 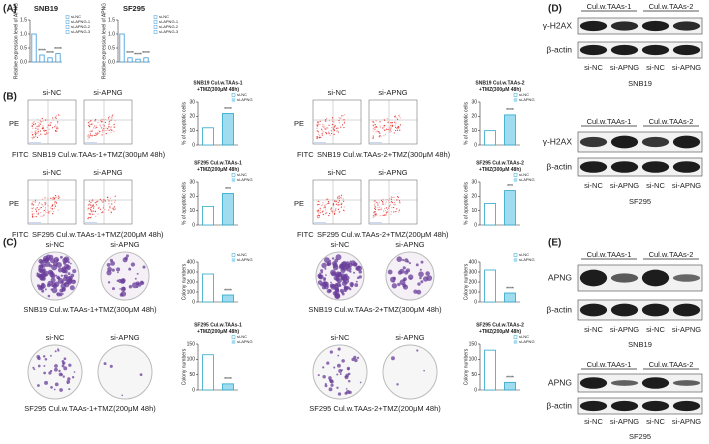 What do you see at coordinates (655, 67) in the screenshot?
I see `lane-label: si-NC` at bounding box center [655, 67].